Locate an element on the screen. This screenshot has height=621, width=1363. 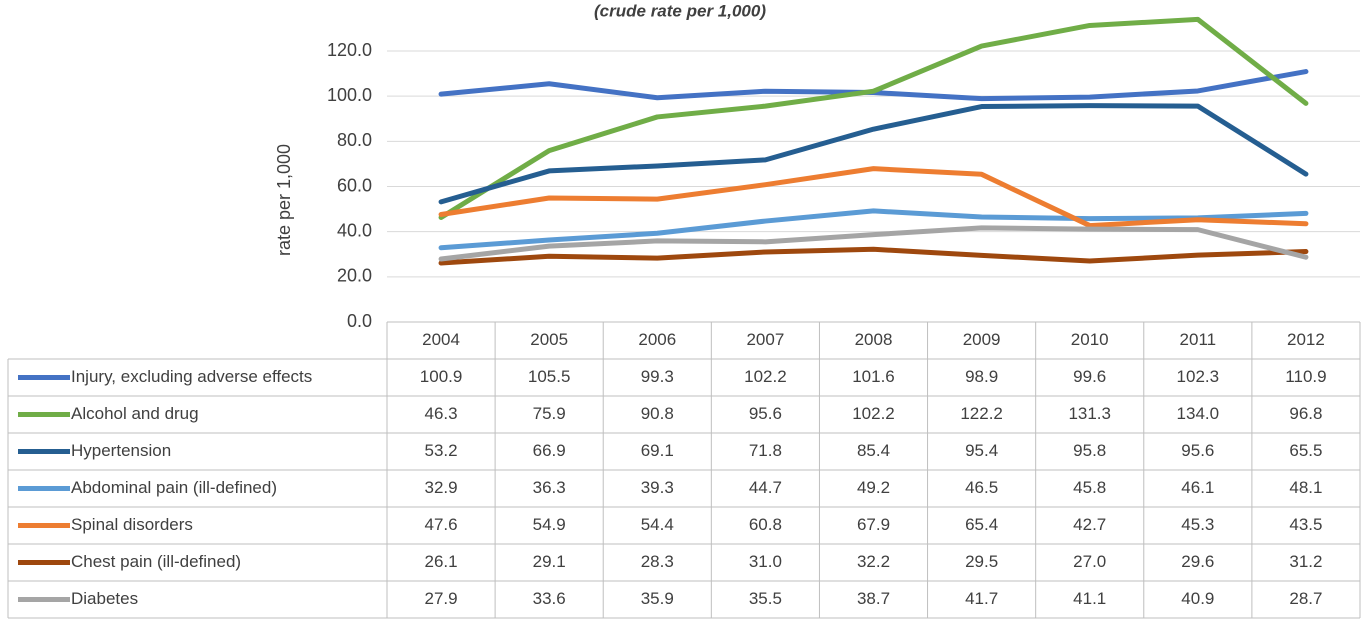
table-cell: 66.9 is located at coordinates (549, 450).